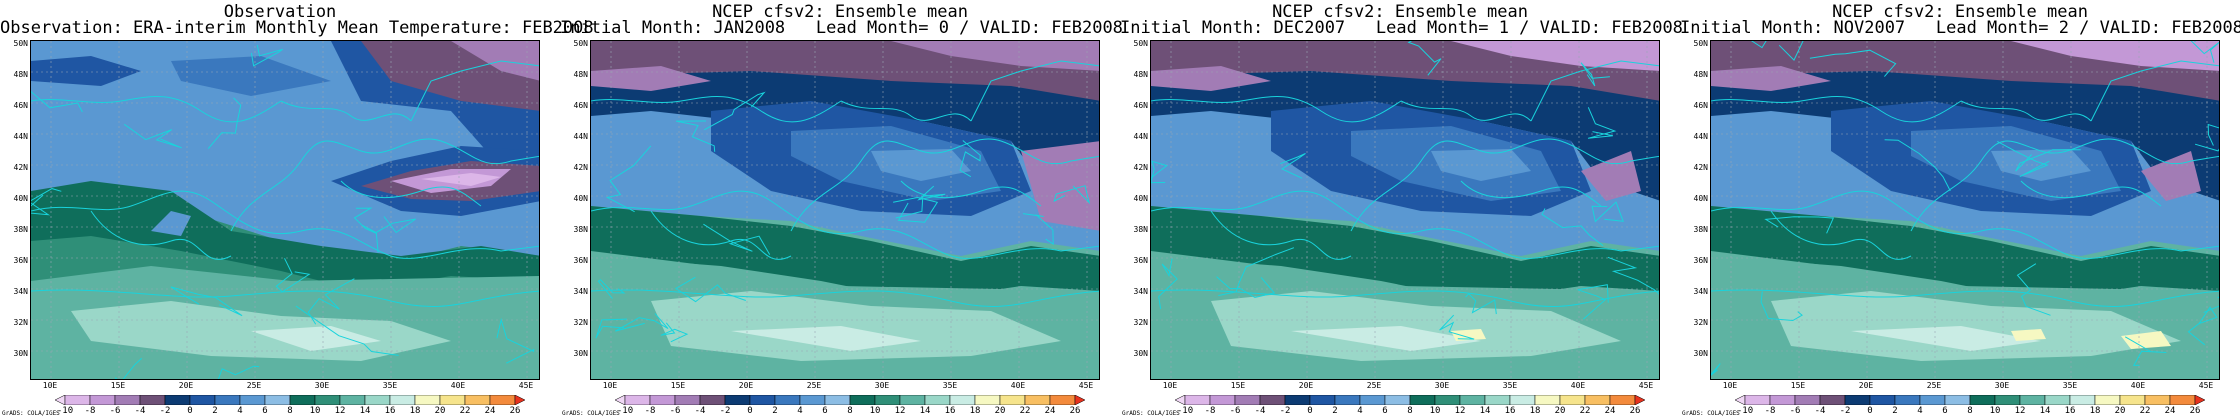 The height and width of the screenshot is (420, 2240). What do you see at coordinates (265, 411) in the screenshot?
I see `colorbar-tick-label: 6` at bounding box center [265, 411].